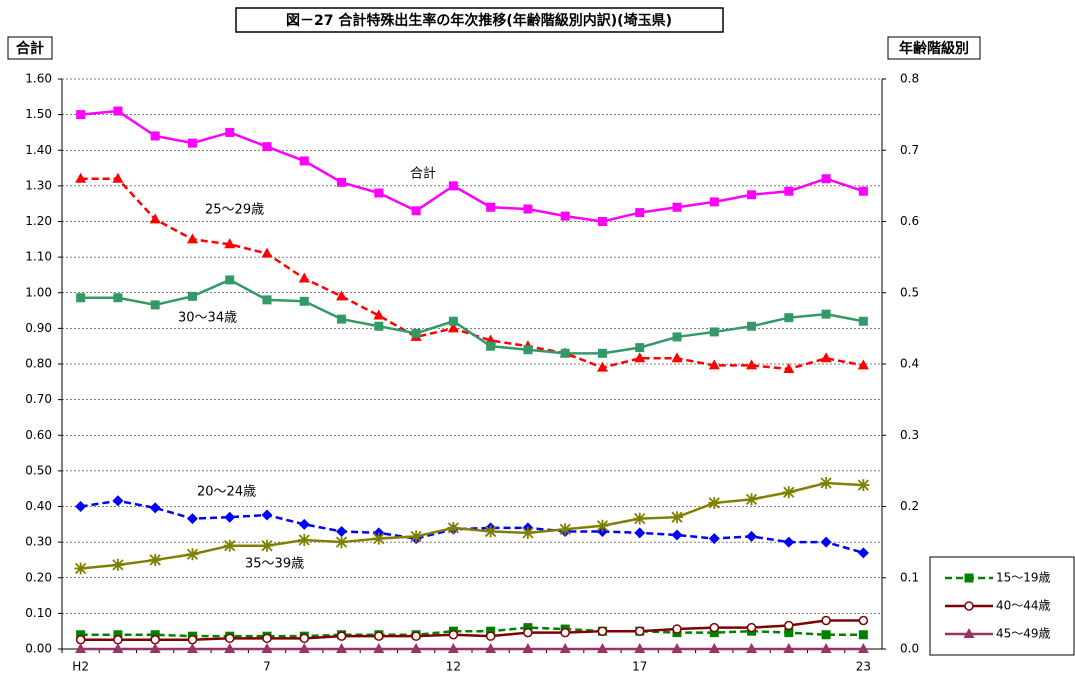 Image resolution: width=1075 pixels, height=679 pixels. What do you see at coordinates (423, 174) in the screenshot?
I see `series-label: 合計` at bounding box center [423, 174].